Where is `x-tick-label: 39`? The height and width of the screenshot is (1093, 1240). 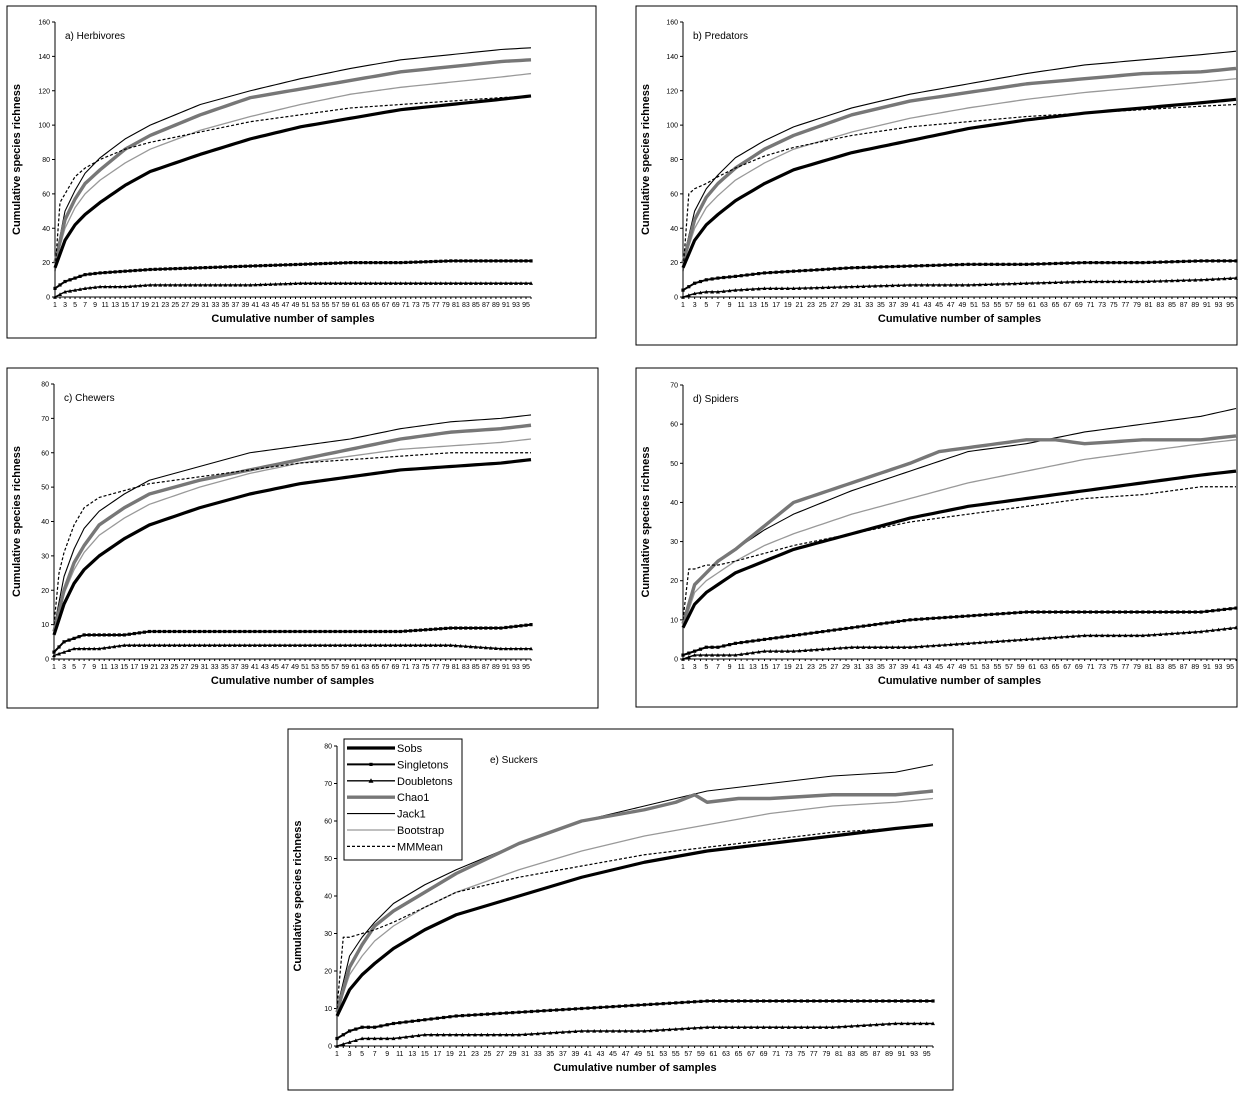
x-tick-label: 39 is located at coordinates (245, 667).